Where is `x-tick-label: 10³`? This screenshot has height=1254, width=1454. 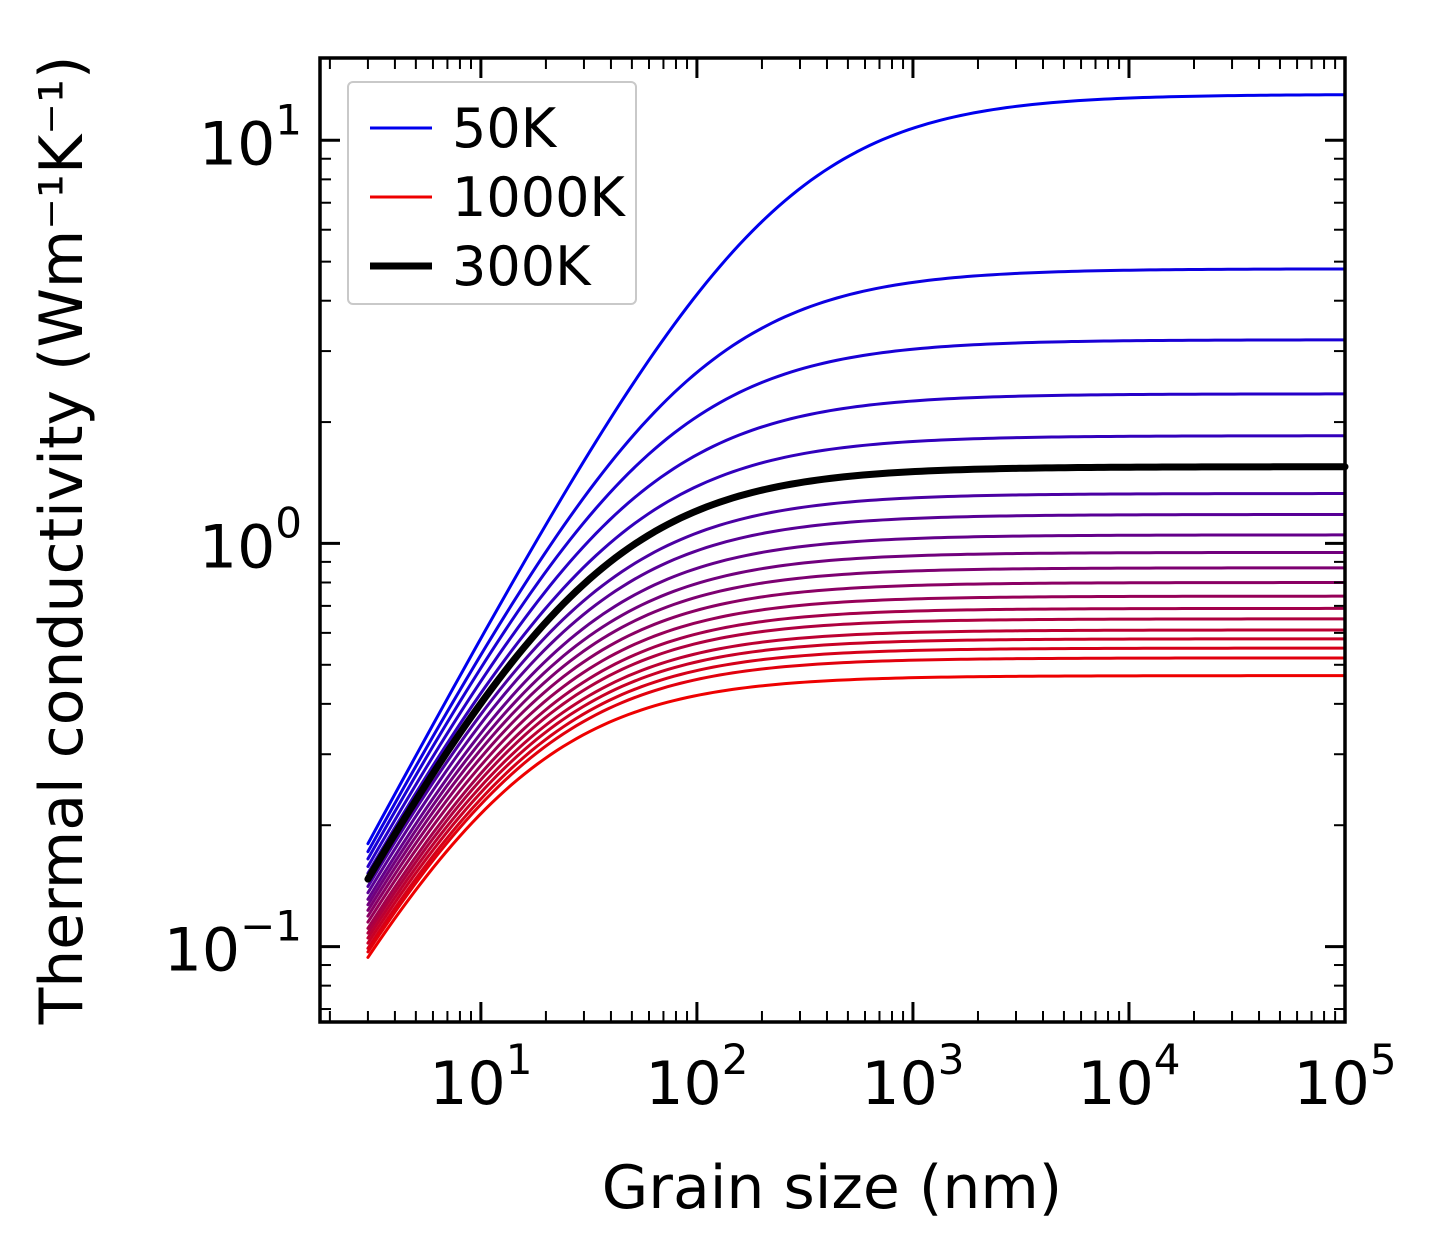
x-tick-label: 10³ is located at coordinates (912, 1077).